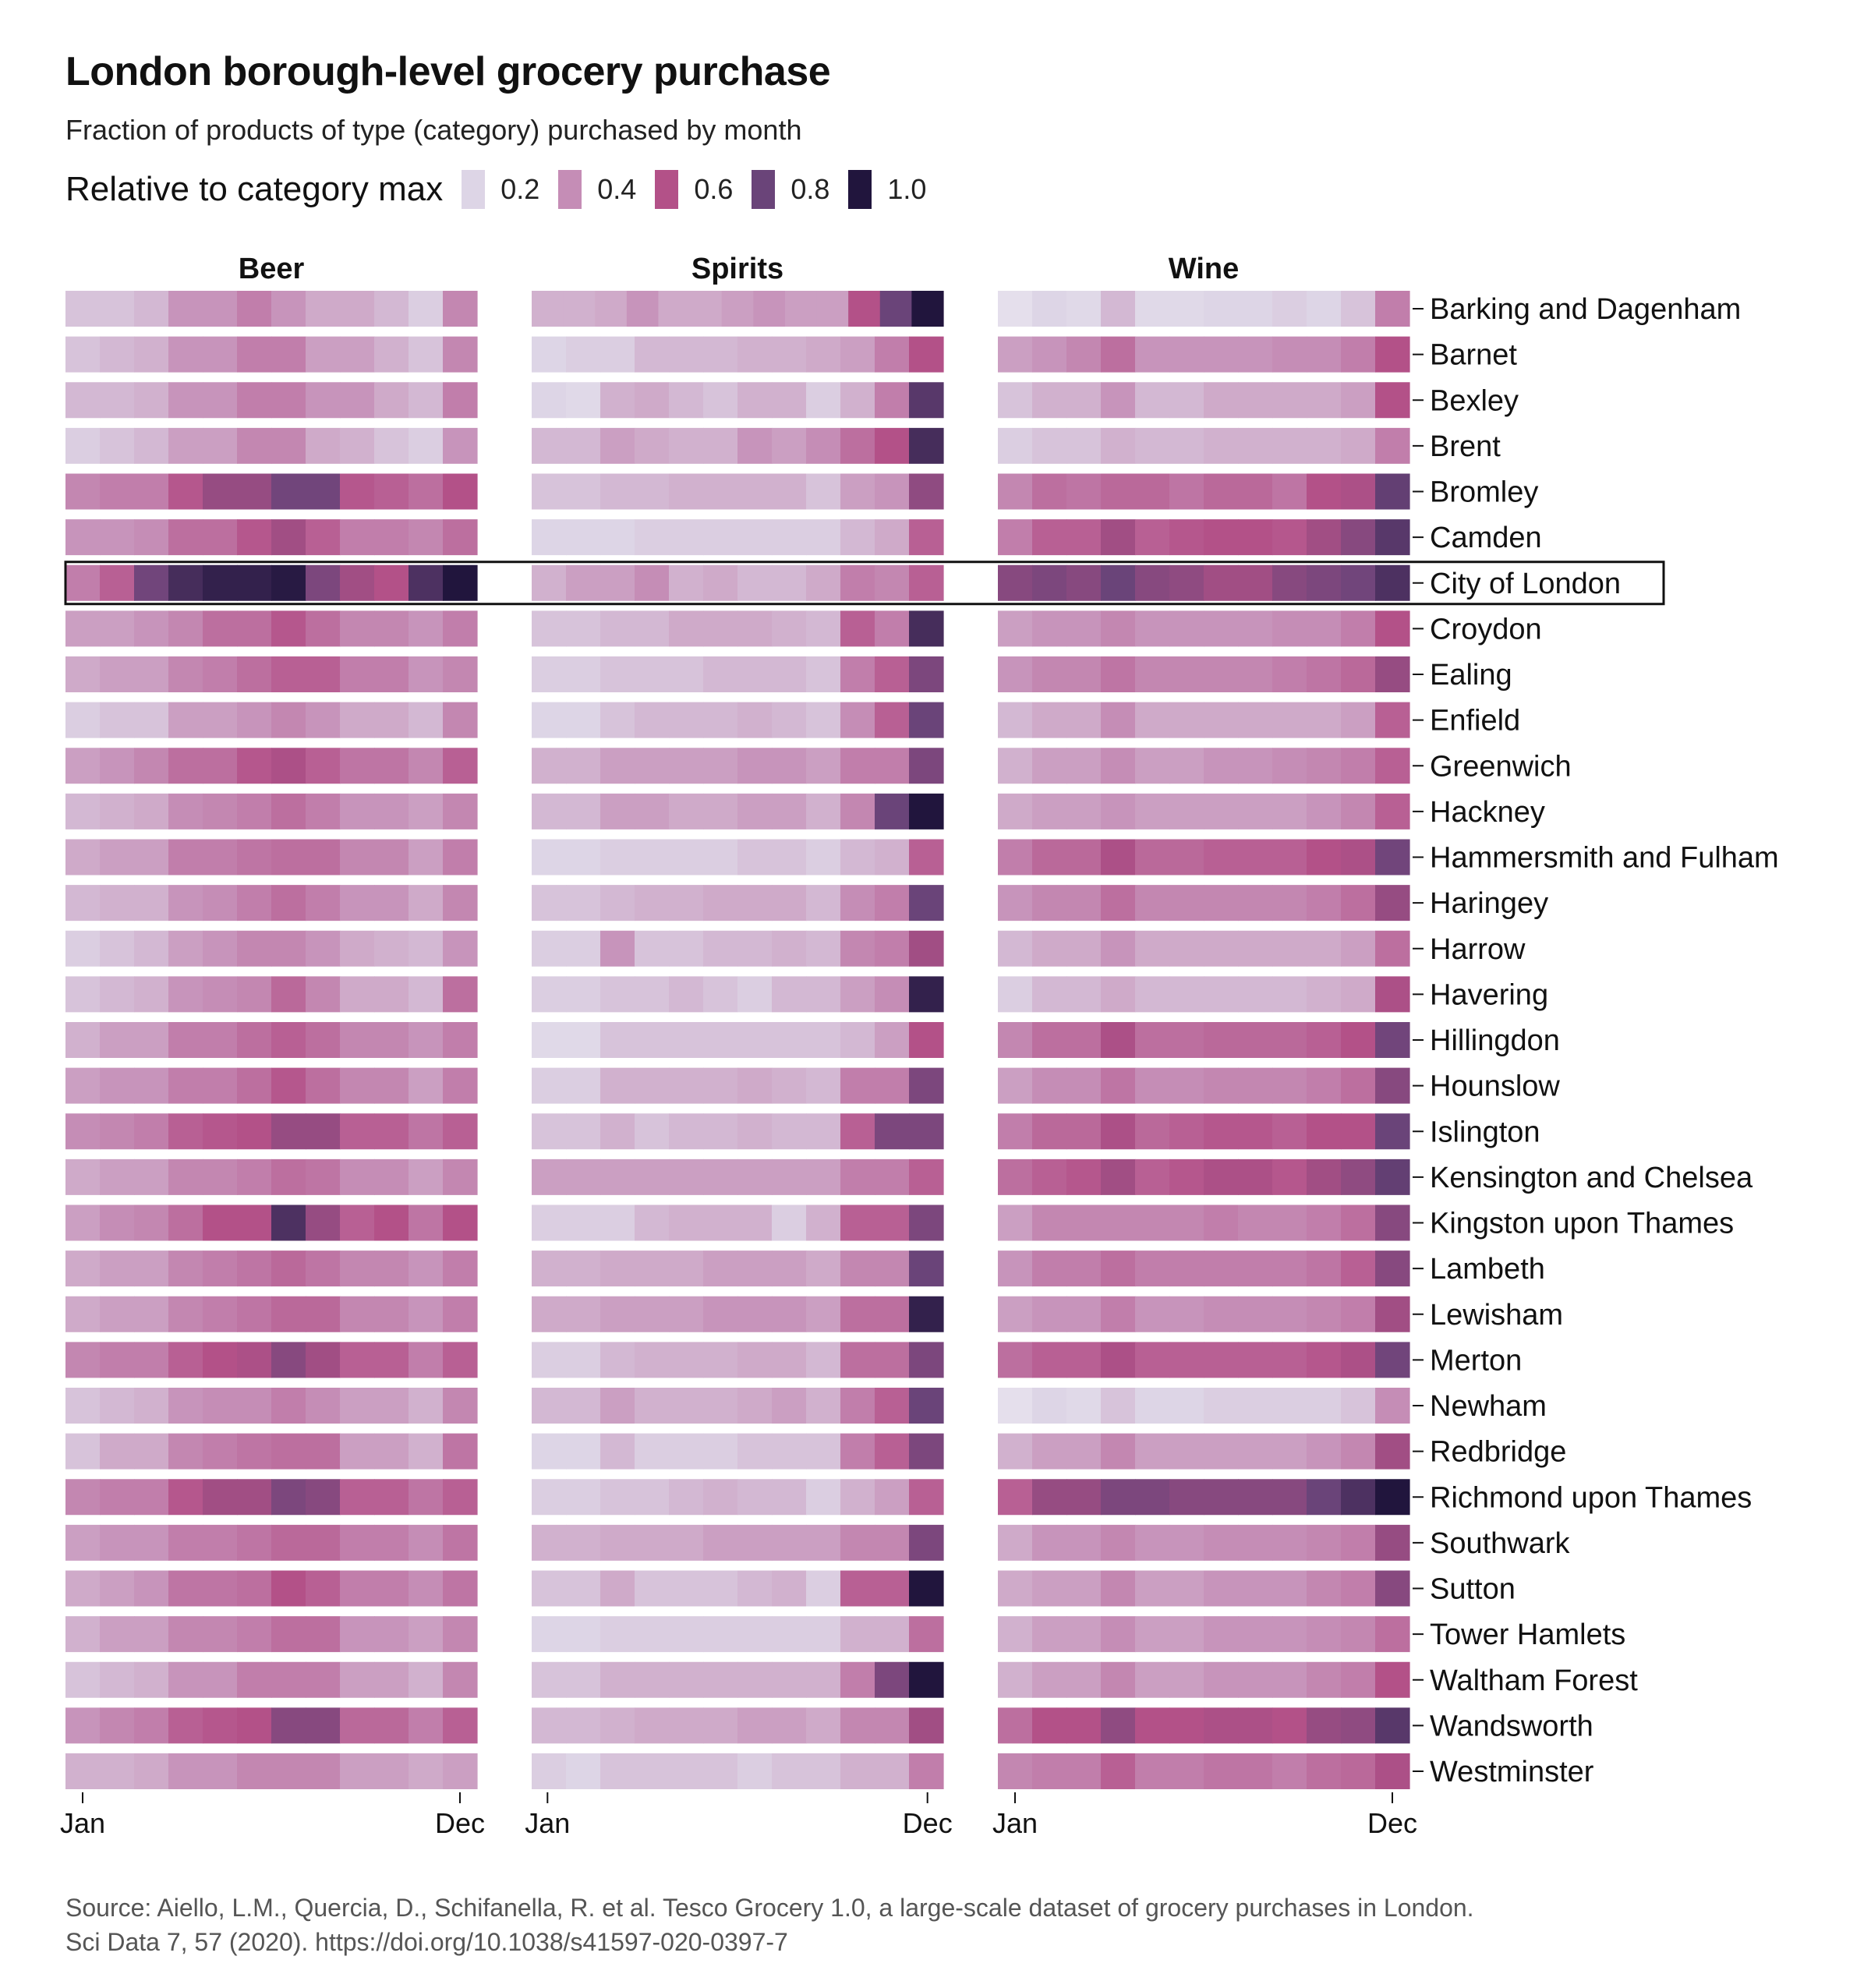  Describe the element at coordinates (810, 189) in the screenshot. I see `legend-label: 0.8` at that location.